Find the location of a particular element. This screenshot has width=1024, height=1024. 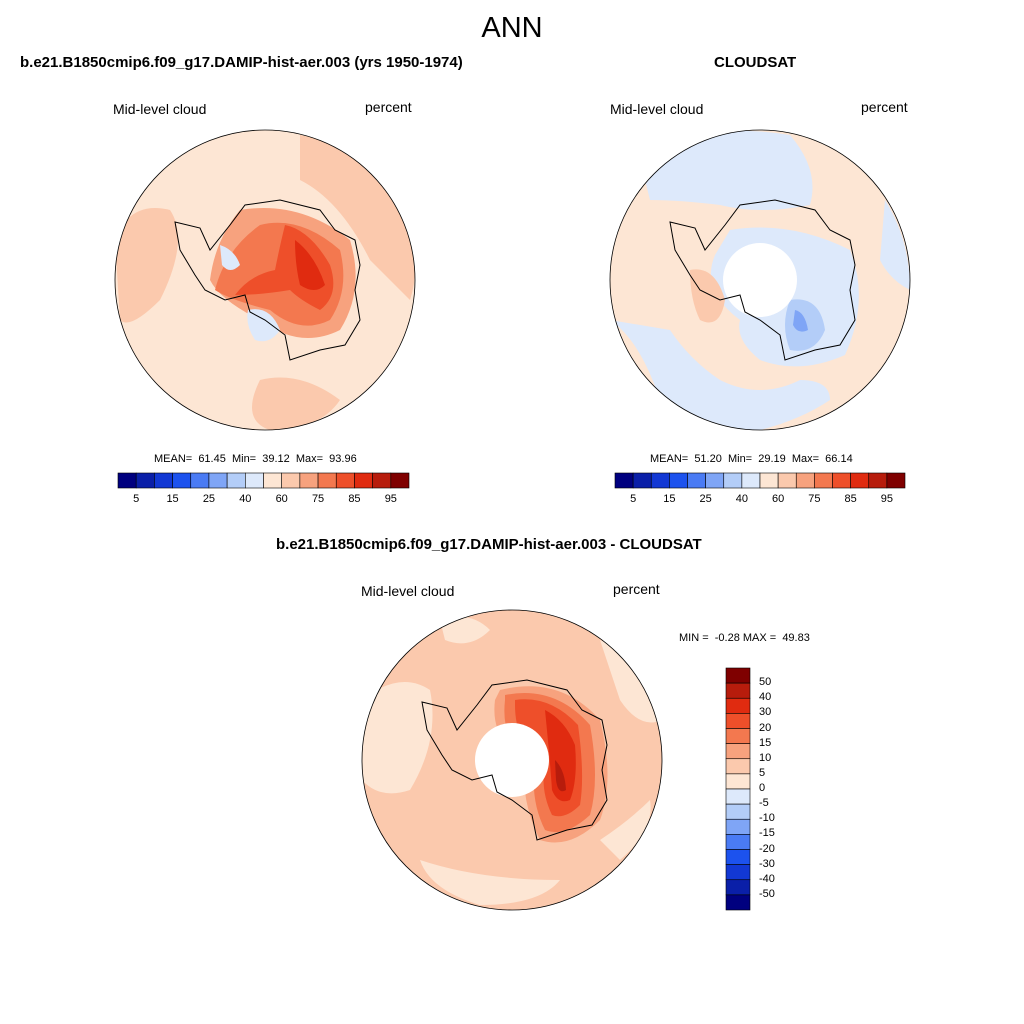

panel-3-statistics: MIN = -0.28 MAX = 49.83 is located at coordinates (744, 638).